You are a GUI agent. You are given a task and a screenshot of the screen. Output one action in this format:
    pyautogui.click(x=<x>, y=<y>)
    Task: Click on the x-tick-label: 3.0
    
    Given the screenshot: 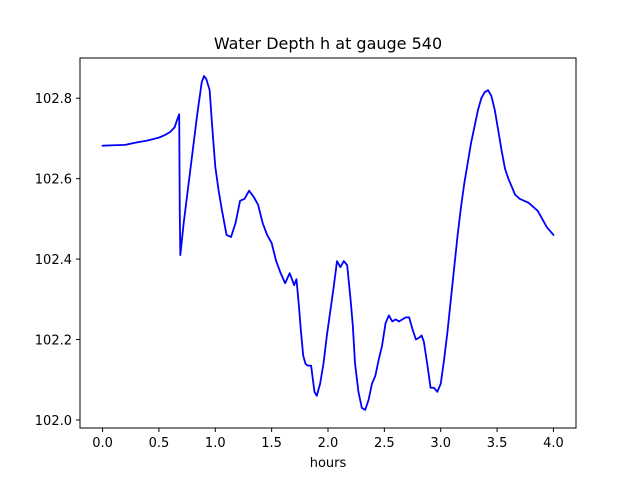 What is the action you would take?
    pyautogui.click(x=440, y=443)
    